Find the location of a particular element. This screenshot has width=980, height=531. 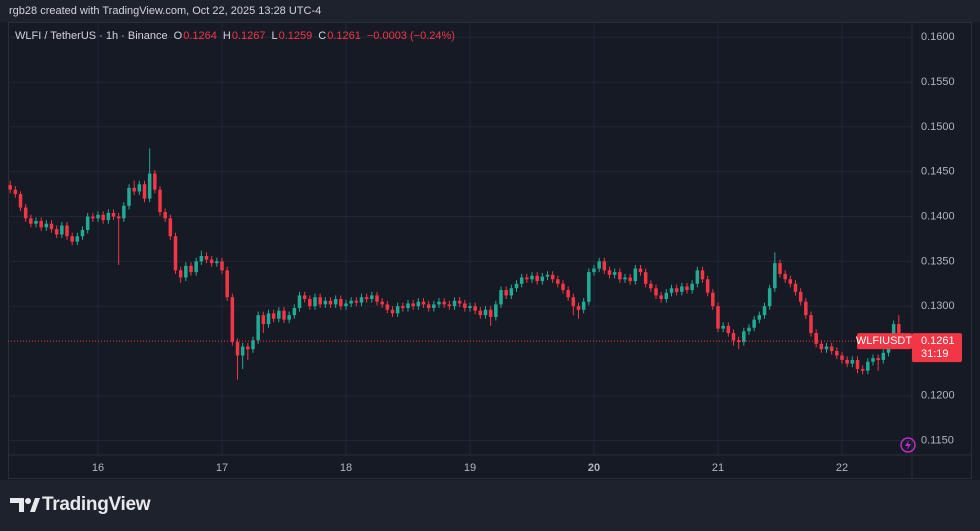

symbol-tag is located at coordinates (884, 341).